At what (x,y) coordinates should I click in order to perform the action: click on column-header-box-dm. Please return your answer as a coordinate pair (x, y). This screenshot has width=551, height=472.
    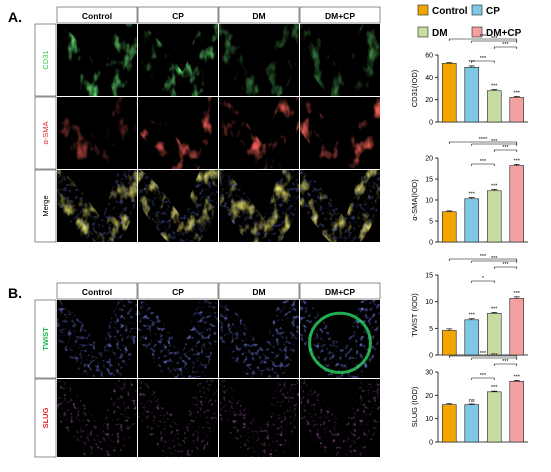
    Looking at the image, I should click on (259, 291).